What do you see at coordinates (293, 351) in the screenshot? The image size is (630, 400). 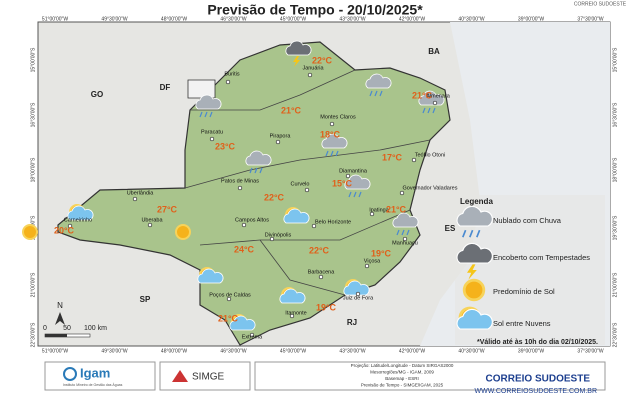 I see `lon-label: 45°00'00"W` at bounding box center [293, 351].